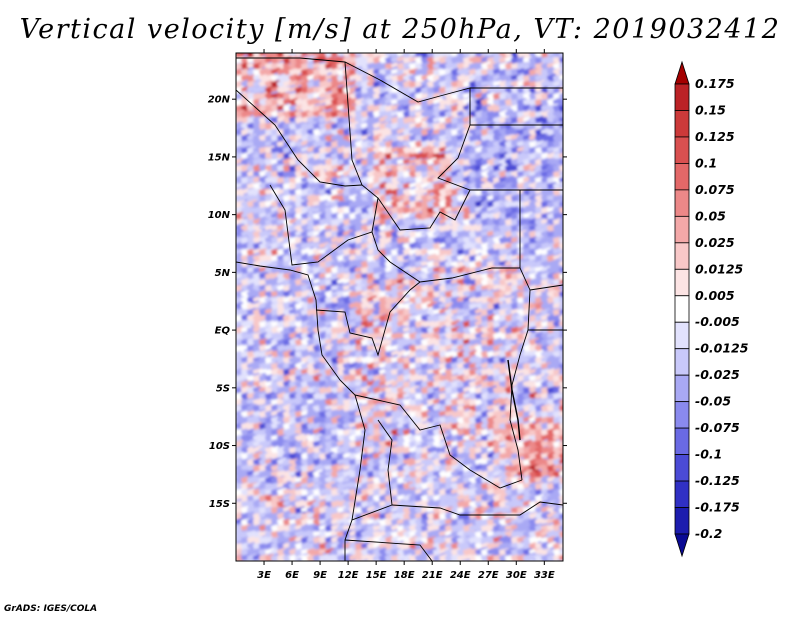  What do you see at coordinates (223, 331) in the screenshot?
I see `y-tick-label: EQ` at bounding box center [223, 331].